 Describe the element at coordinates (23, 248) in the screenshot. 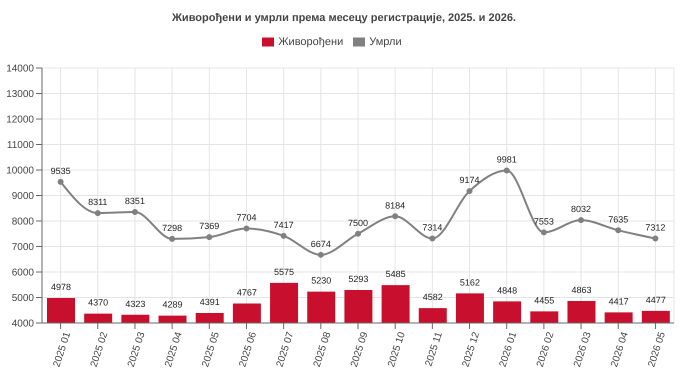

I see `y-tick-label: 7000` at that location.